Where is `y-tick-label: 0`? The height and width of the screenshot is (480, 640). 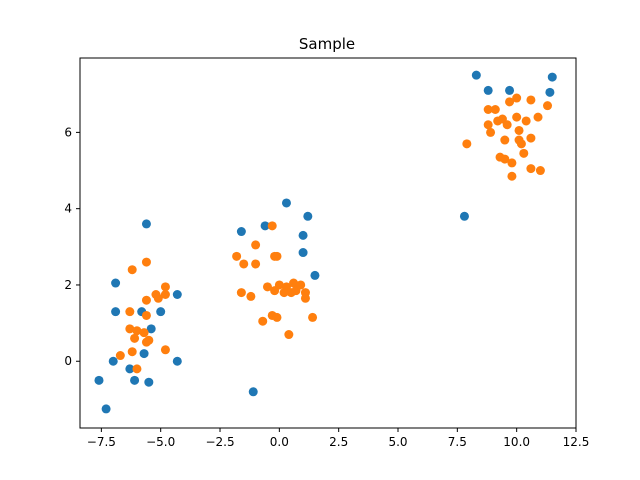
y-tick-label: 0 is located at coordinates (68, 361).